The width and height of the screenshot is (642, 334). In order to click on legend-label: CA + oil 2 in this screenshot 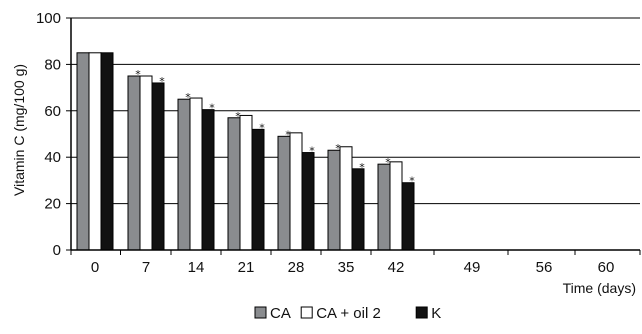, I will do `click(348, 313)`.